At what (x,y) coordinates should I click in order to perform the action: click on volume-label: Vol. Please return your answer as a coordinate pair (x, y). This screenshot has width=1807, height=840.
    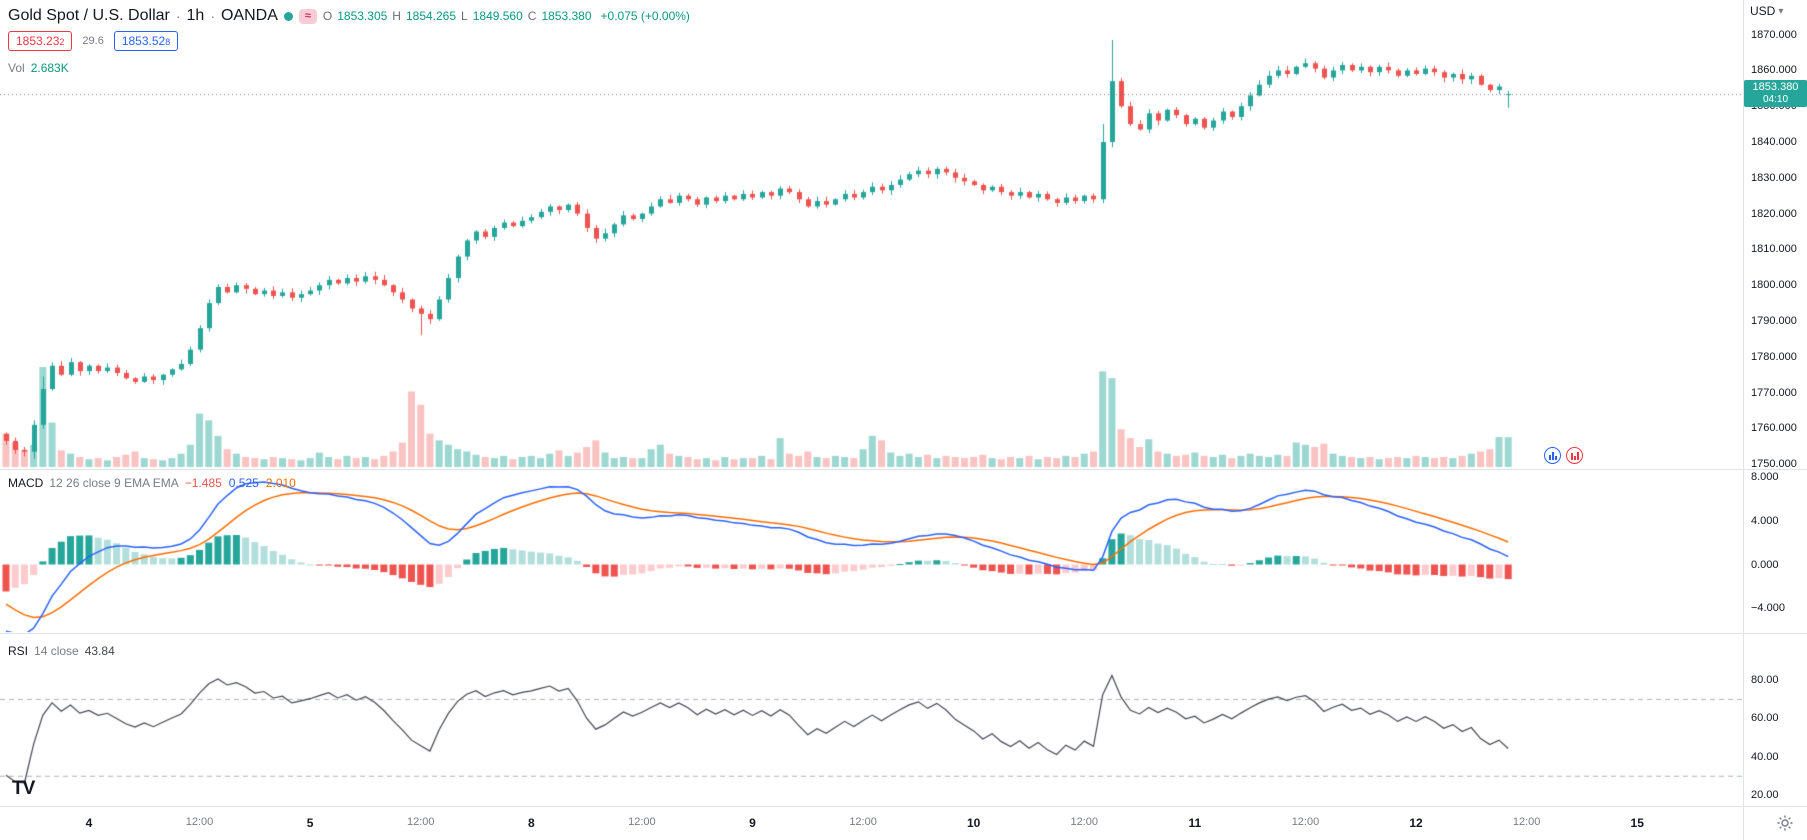
    Looking at the image, I should click on (16, 68).